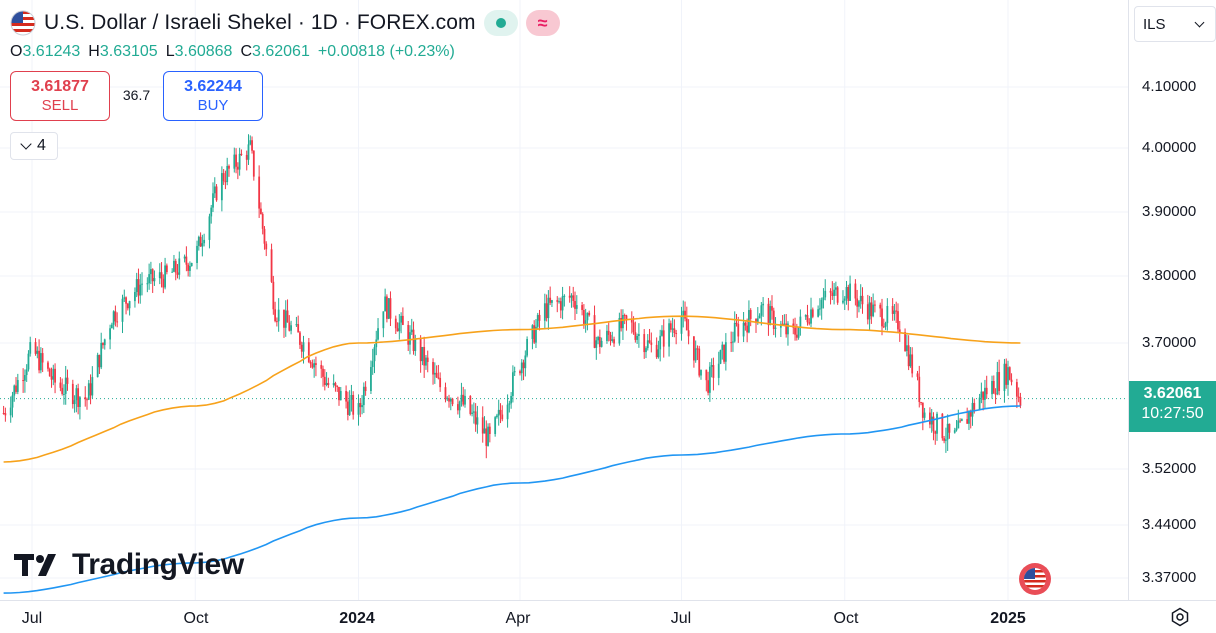  Describe the element at coordinates (1154, 24) in the screenshot. I see `currency-value: ILS` at that location.